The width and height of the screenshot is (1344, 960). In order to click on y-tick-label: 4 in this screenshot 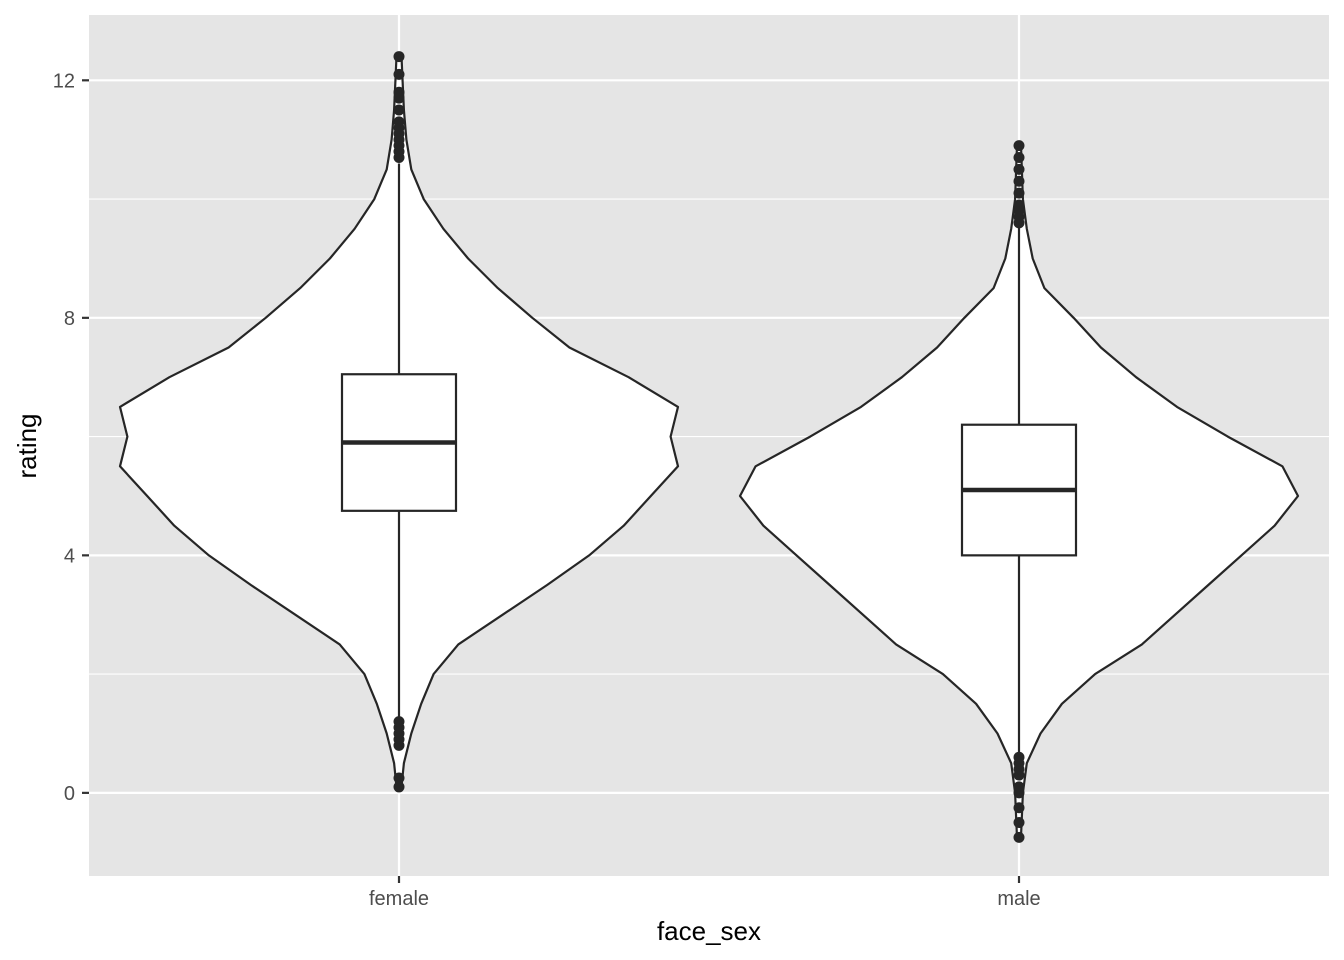, I will do `click(69, 556)`.